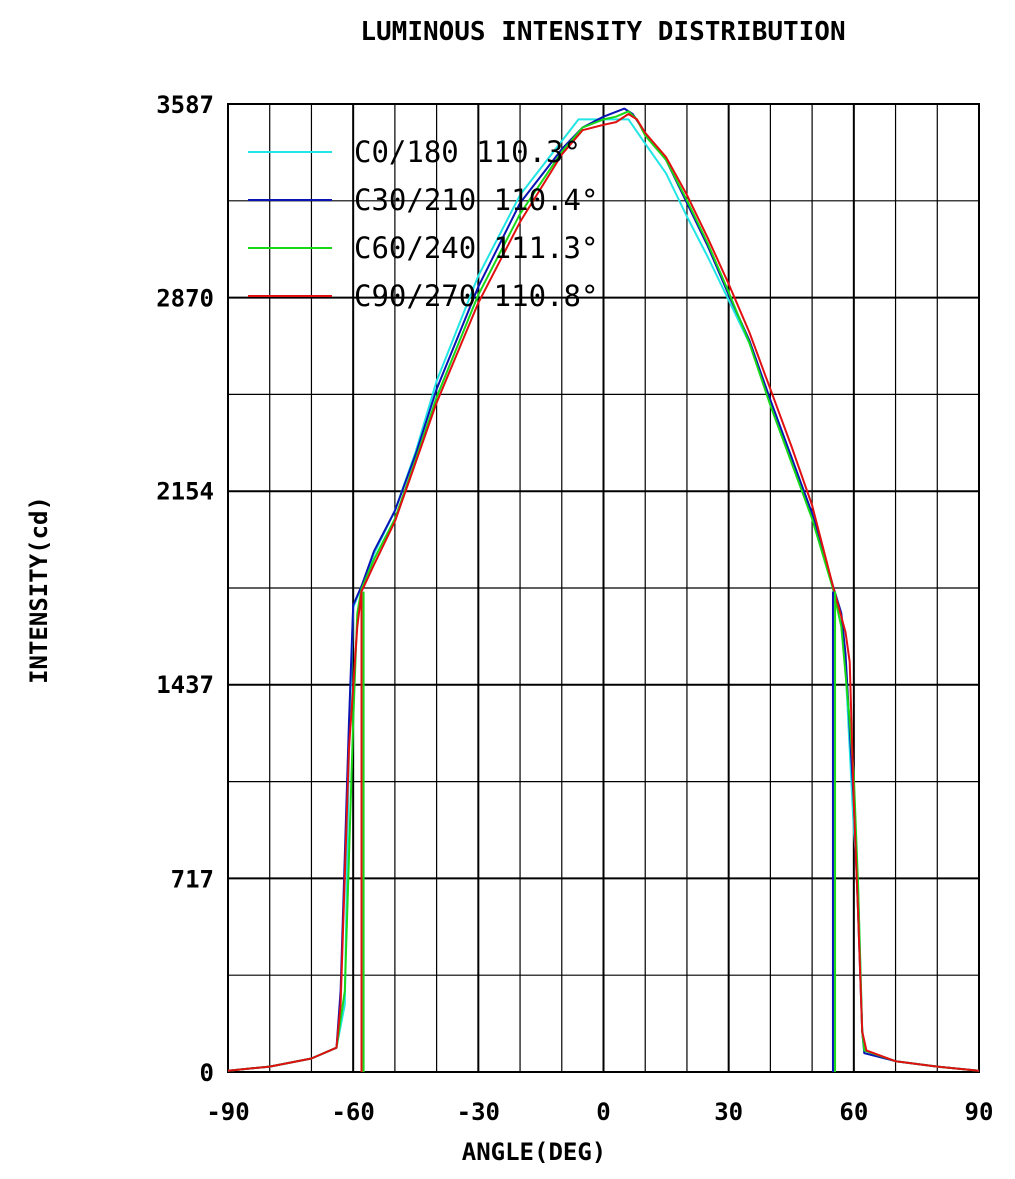 This screenshot has height=1179, width=1015. I want to click on x-tick-label: 30, so click(728, 1112).